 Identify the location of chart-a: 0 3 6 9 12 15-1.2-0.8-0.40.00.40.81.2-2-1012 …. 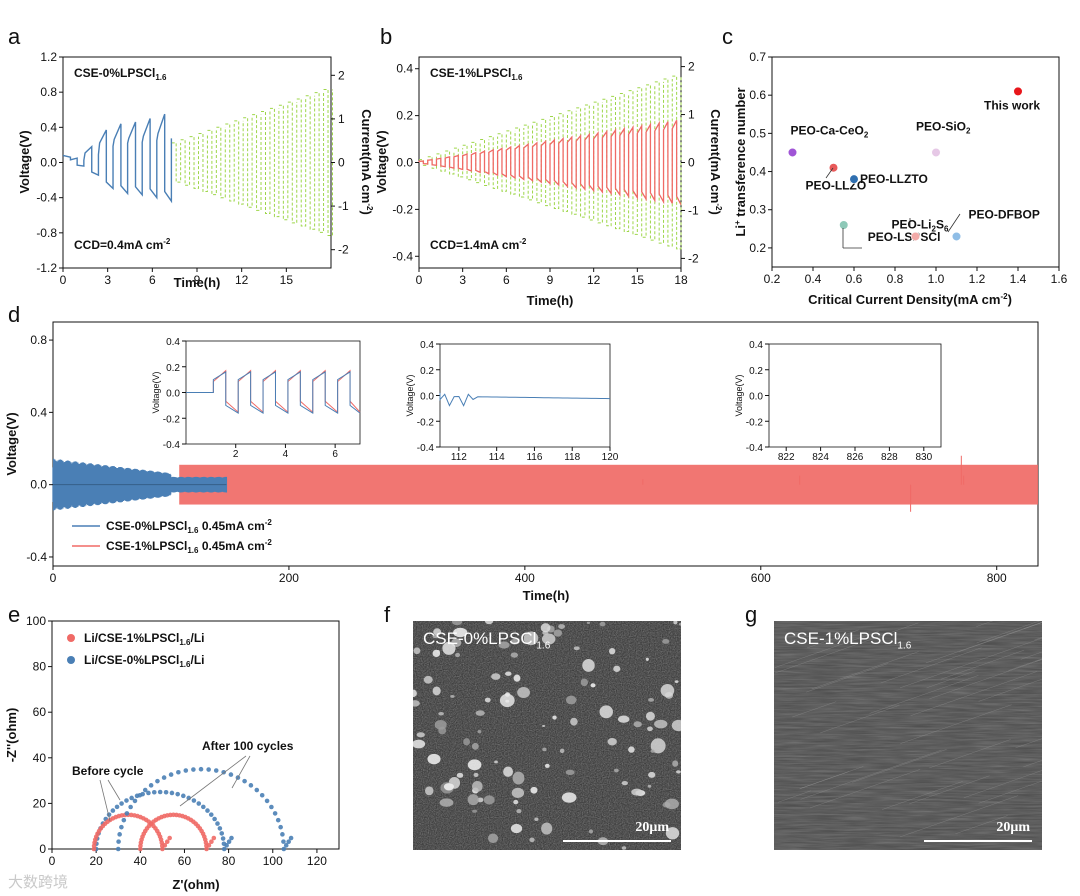
(195, 170).